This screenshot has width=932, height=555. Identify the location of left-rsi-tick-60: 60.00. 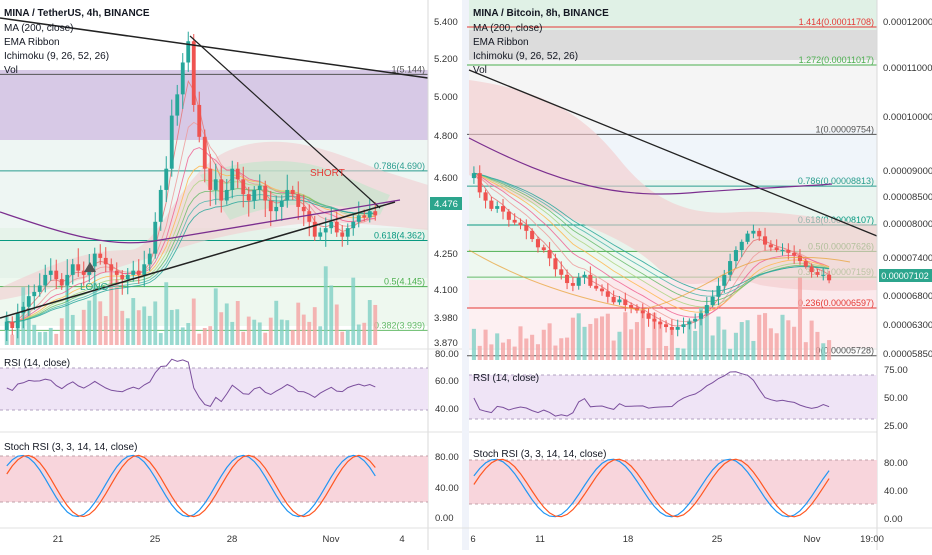
(447, 381).